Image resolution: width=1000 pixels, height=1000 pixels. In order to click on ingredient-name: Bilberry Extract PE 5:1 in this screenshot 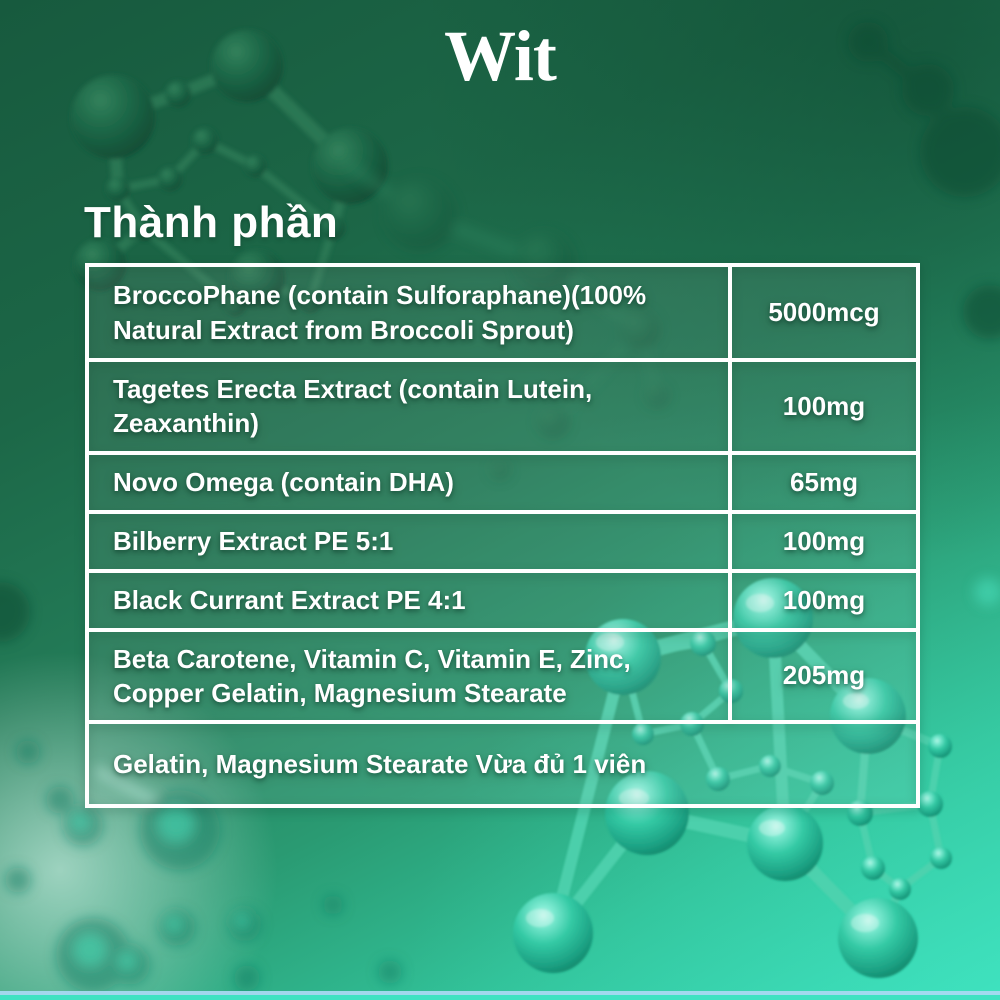, I will do `click(253, 540)`.